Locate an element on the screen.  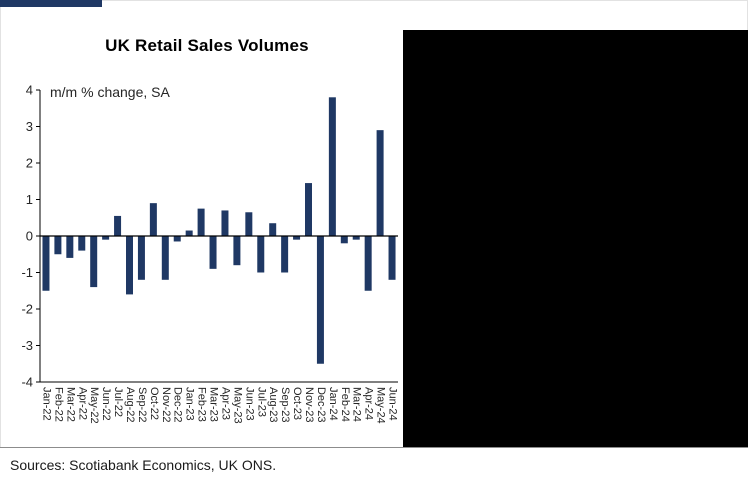
x-tick-label: Apr-22 is located at coordinates (82, 403).